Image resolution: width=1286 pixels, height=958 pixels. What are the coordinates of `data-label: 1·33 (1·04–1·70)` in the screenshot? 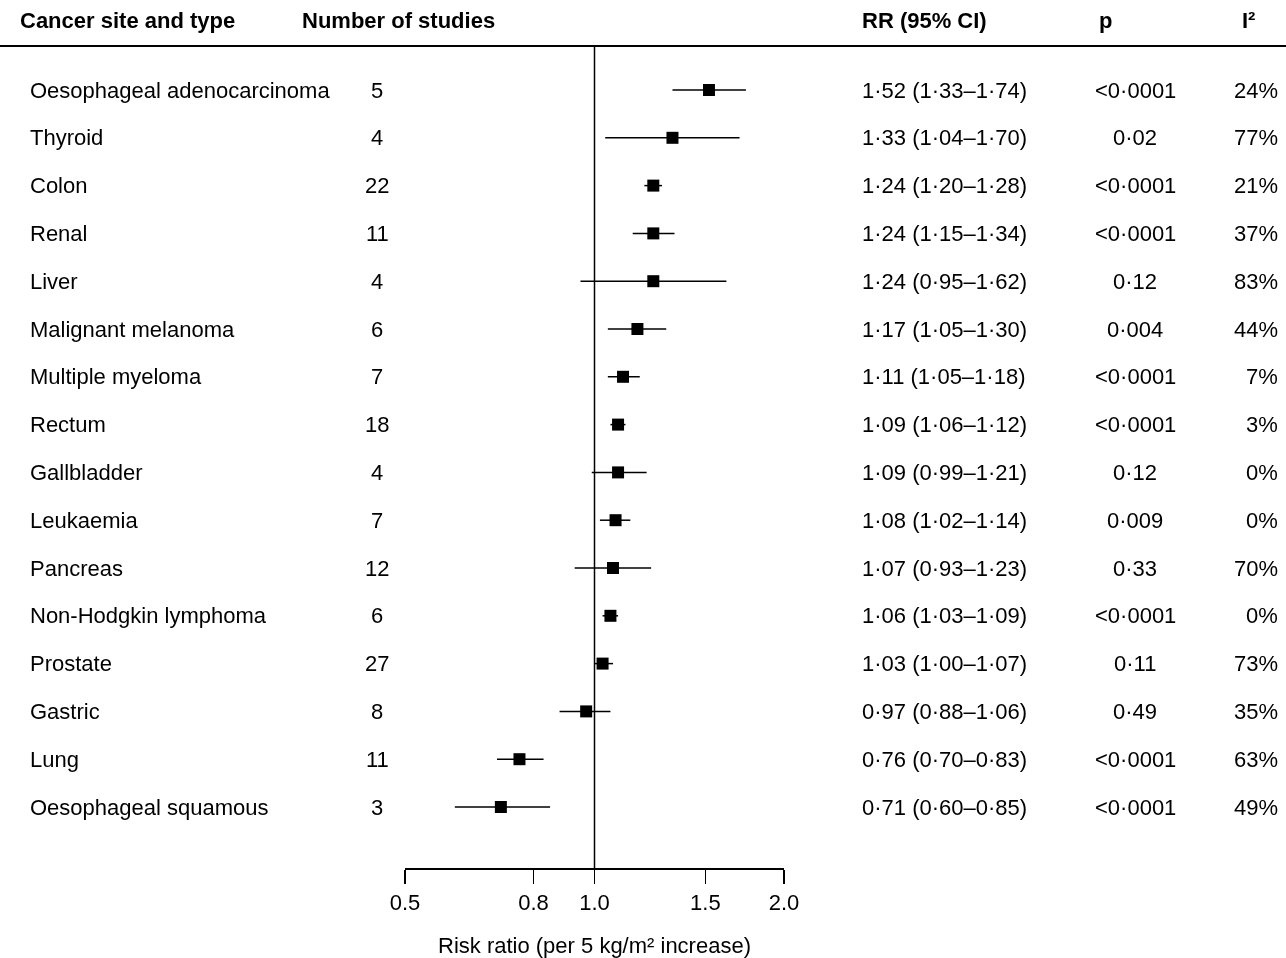 It's located at (945, 137).